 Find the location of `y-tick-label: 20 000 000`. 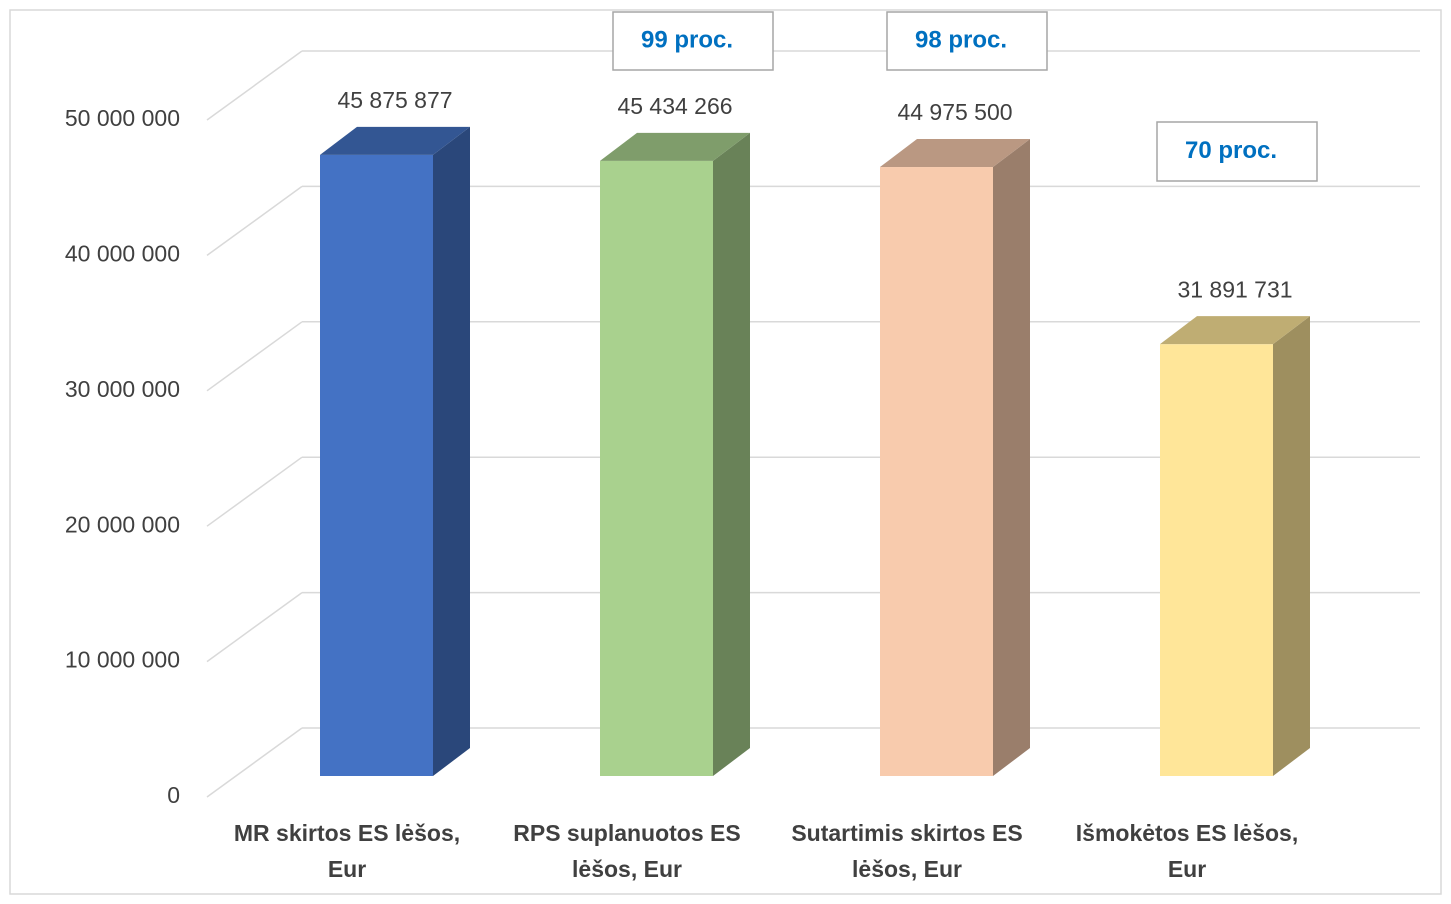

y-tick-label: 20 000 000 is located at coordinates (122, 524).